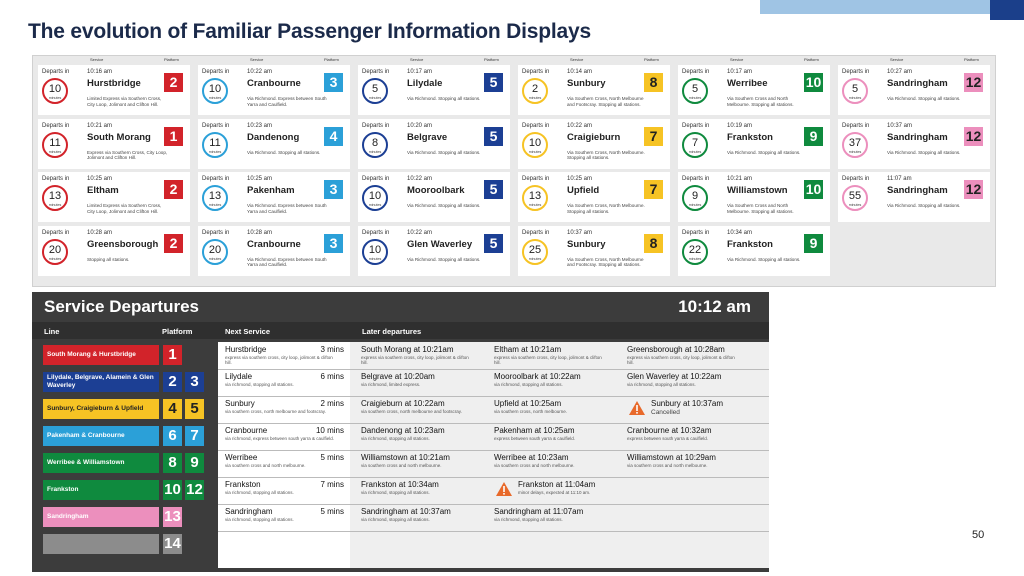  I want to click on minutes-value: 55, so click(855, 196).